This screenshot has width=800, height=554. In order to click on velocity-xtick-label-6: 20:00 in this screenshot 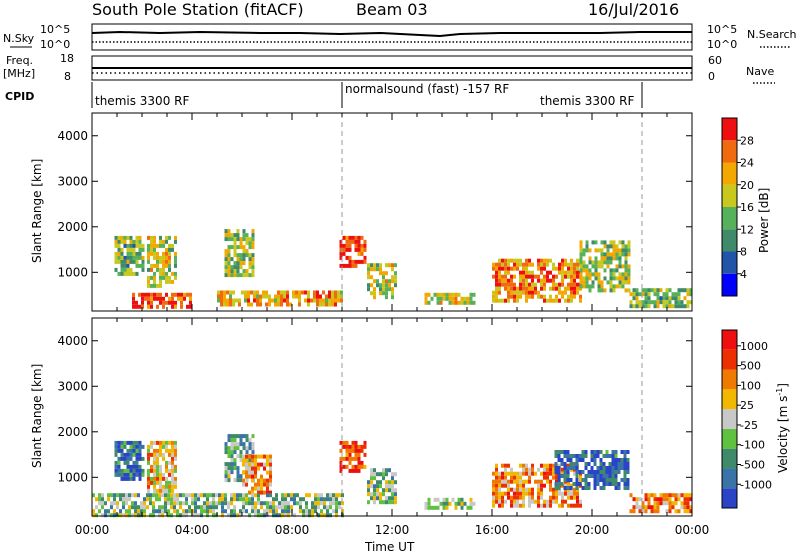, I will do `click(592, 530)`.